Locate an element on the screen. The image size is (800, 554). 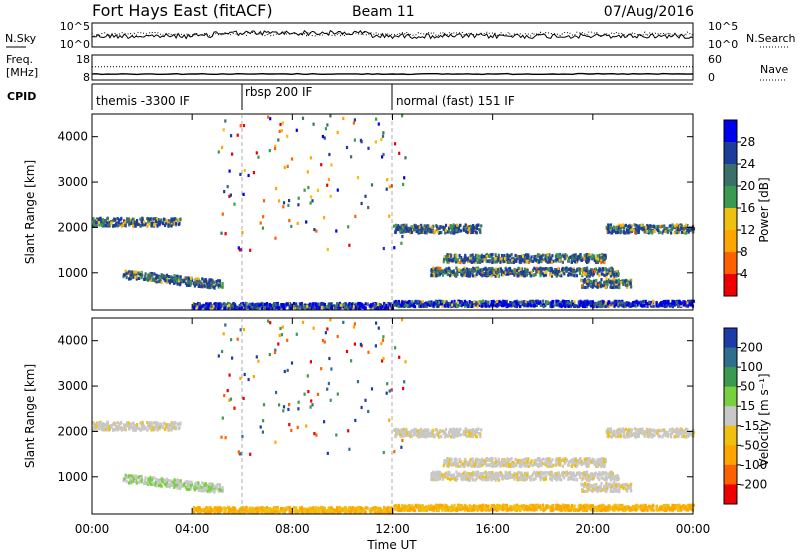
noise-left-tick-top: 10^5 is located at coordinates (75, 26).